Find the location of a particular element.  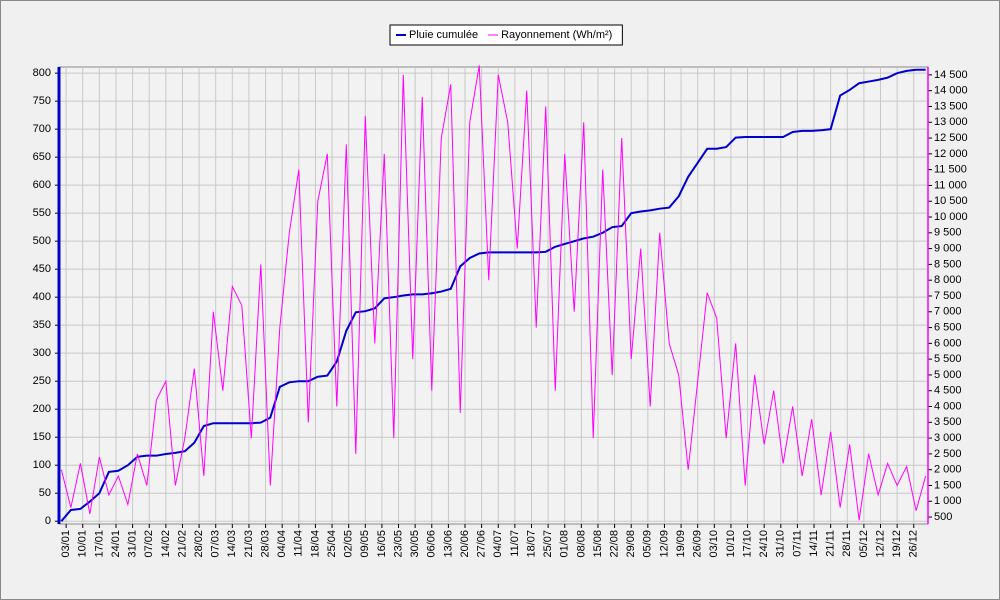

y-tick-label: 450 is located at coordinates (42, 269).